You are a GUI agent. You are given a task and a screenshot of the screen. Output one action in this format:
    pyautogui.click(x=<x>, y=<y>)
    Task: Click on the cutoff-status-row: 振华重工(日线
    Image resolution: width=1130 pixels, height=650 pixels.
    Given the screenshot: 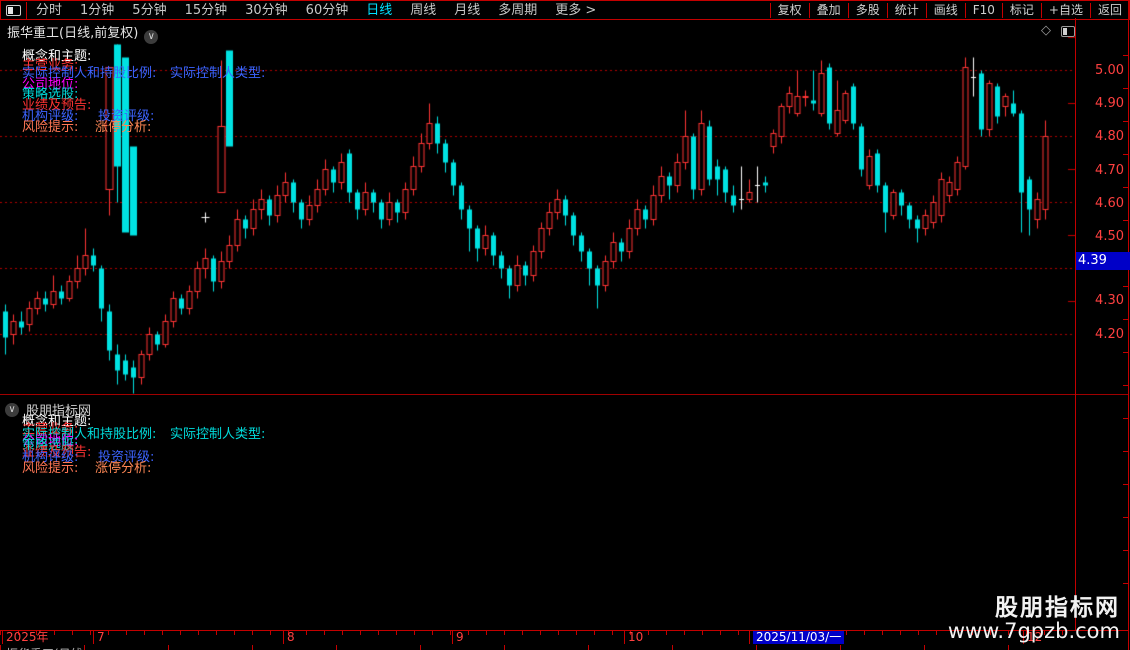 What is the action you would take?
    pyautogui.click(x=564, y=647)
    